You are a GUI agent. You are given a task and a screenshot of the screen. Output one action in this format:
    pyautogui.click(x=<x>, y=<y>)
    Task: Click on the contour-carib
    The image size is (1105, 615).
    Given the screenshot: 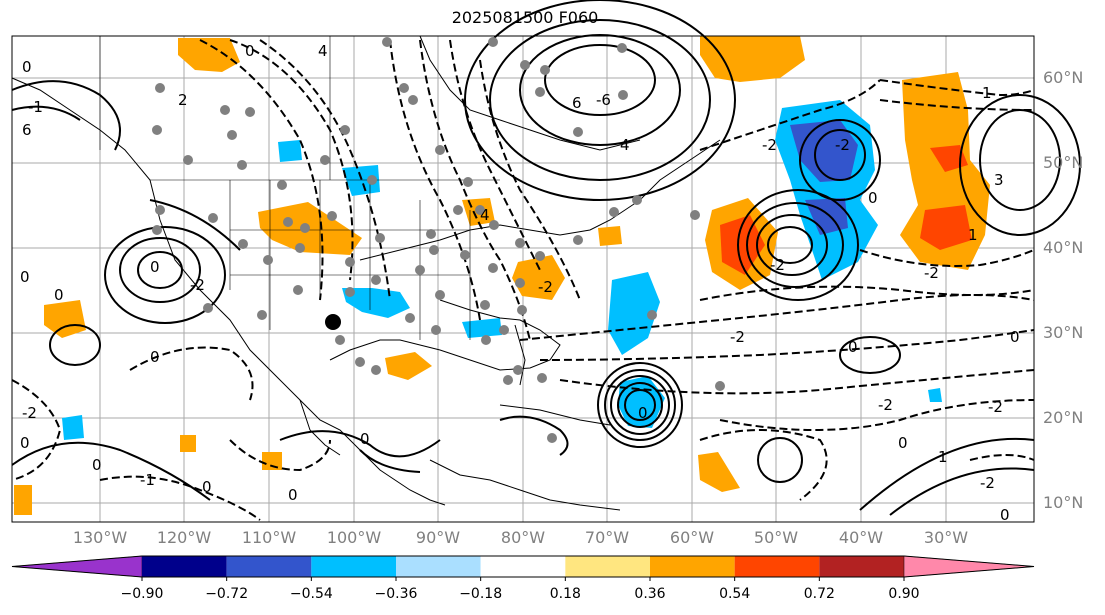 What is the action you would take?
    pyautogui.click(x=780, y=460)
    